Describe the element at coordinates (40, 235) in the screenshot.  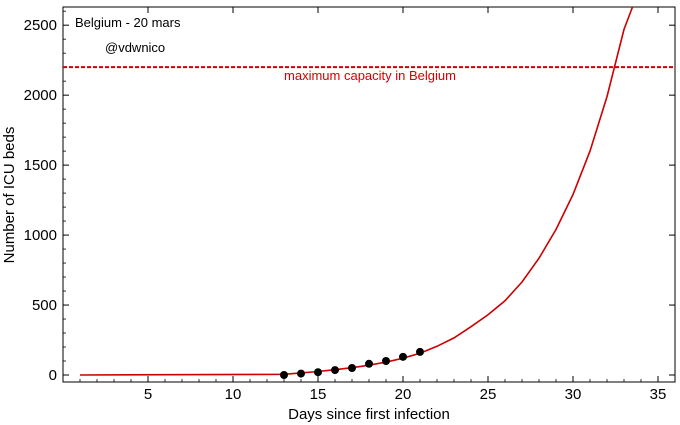
I see `y-tick-label: 1000` at that location.